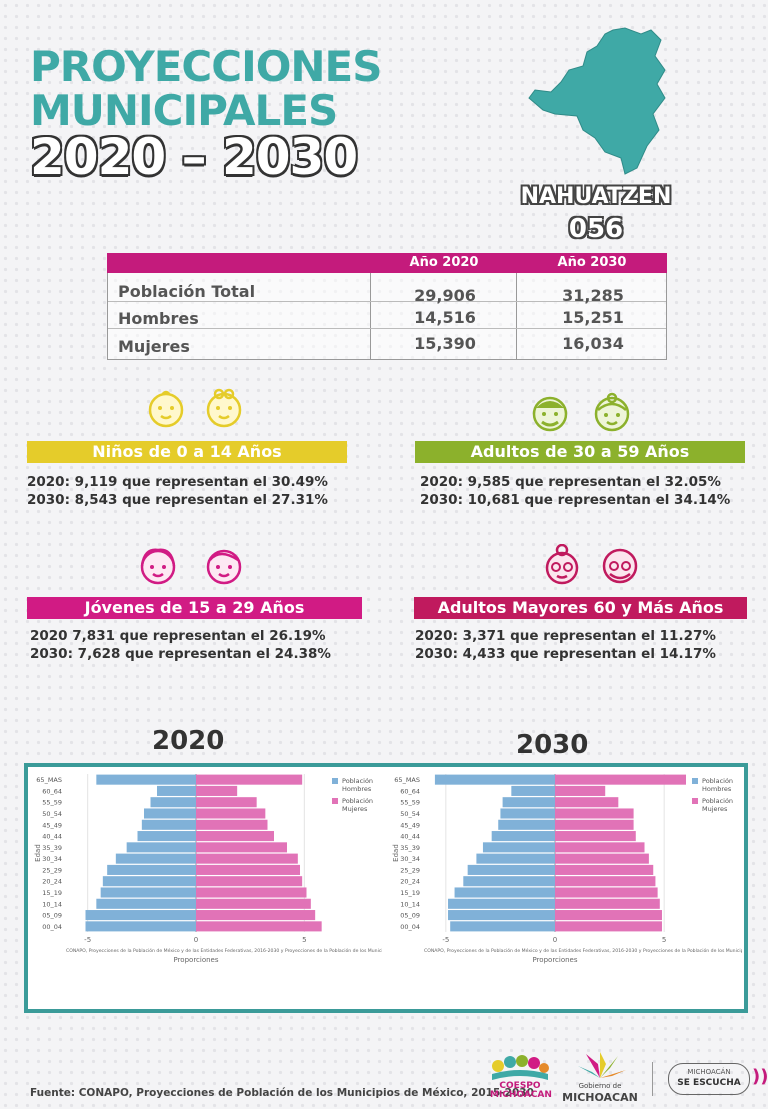 The height and width of the screenshot is (1109, 768). Describe the element at coordinates (600, 1097) in the screenshot. I see `michoacan-label: MICHOACAN` at that location.